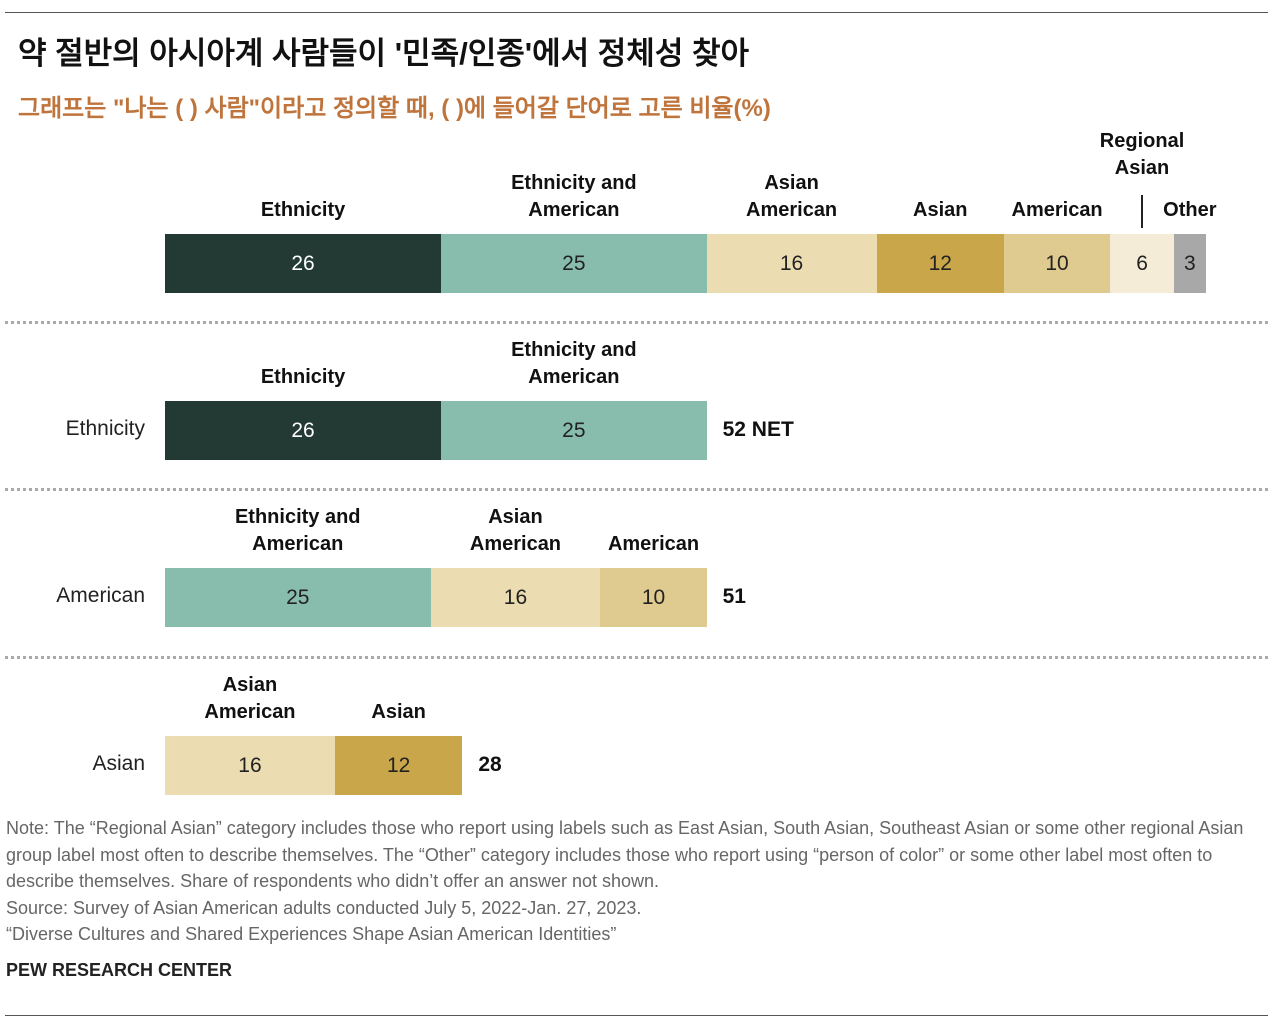 The width and height of the screenshot is (1280, 1031). I want to click on total-label: 51, so click(734, 596).